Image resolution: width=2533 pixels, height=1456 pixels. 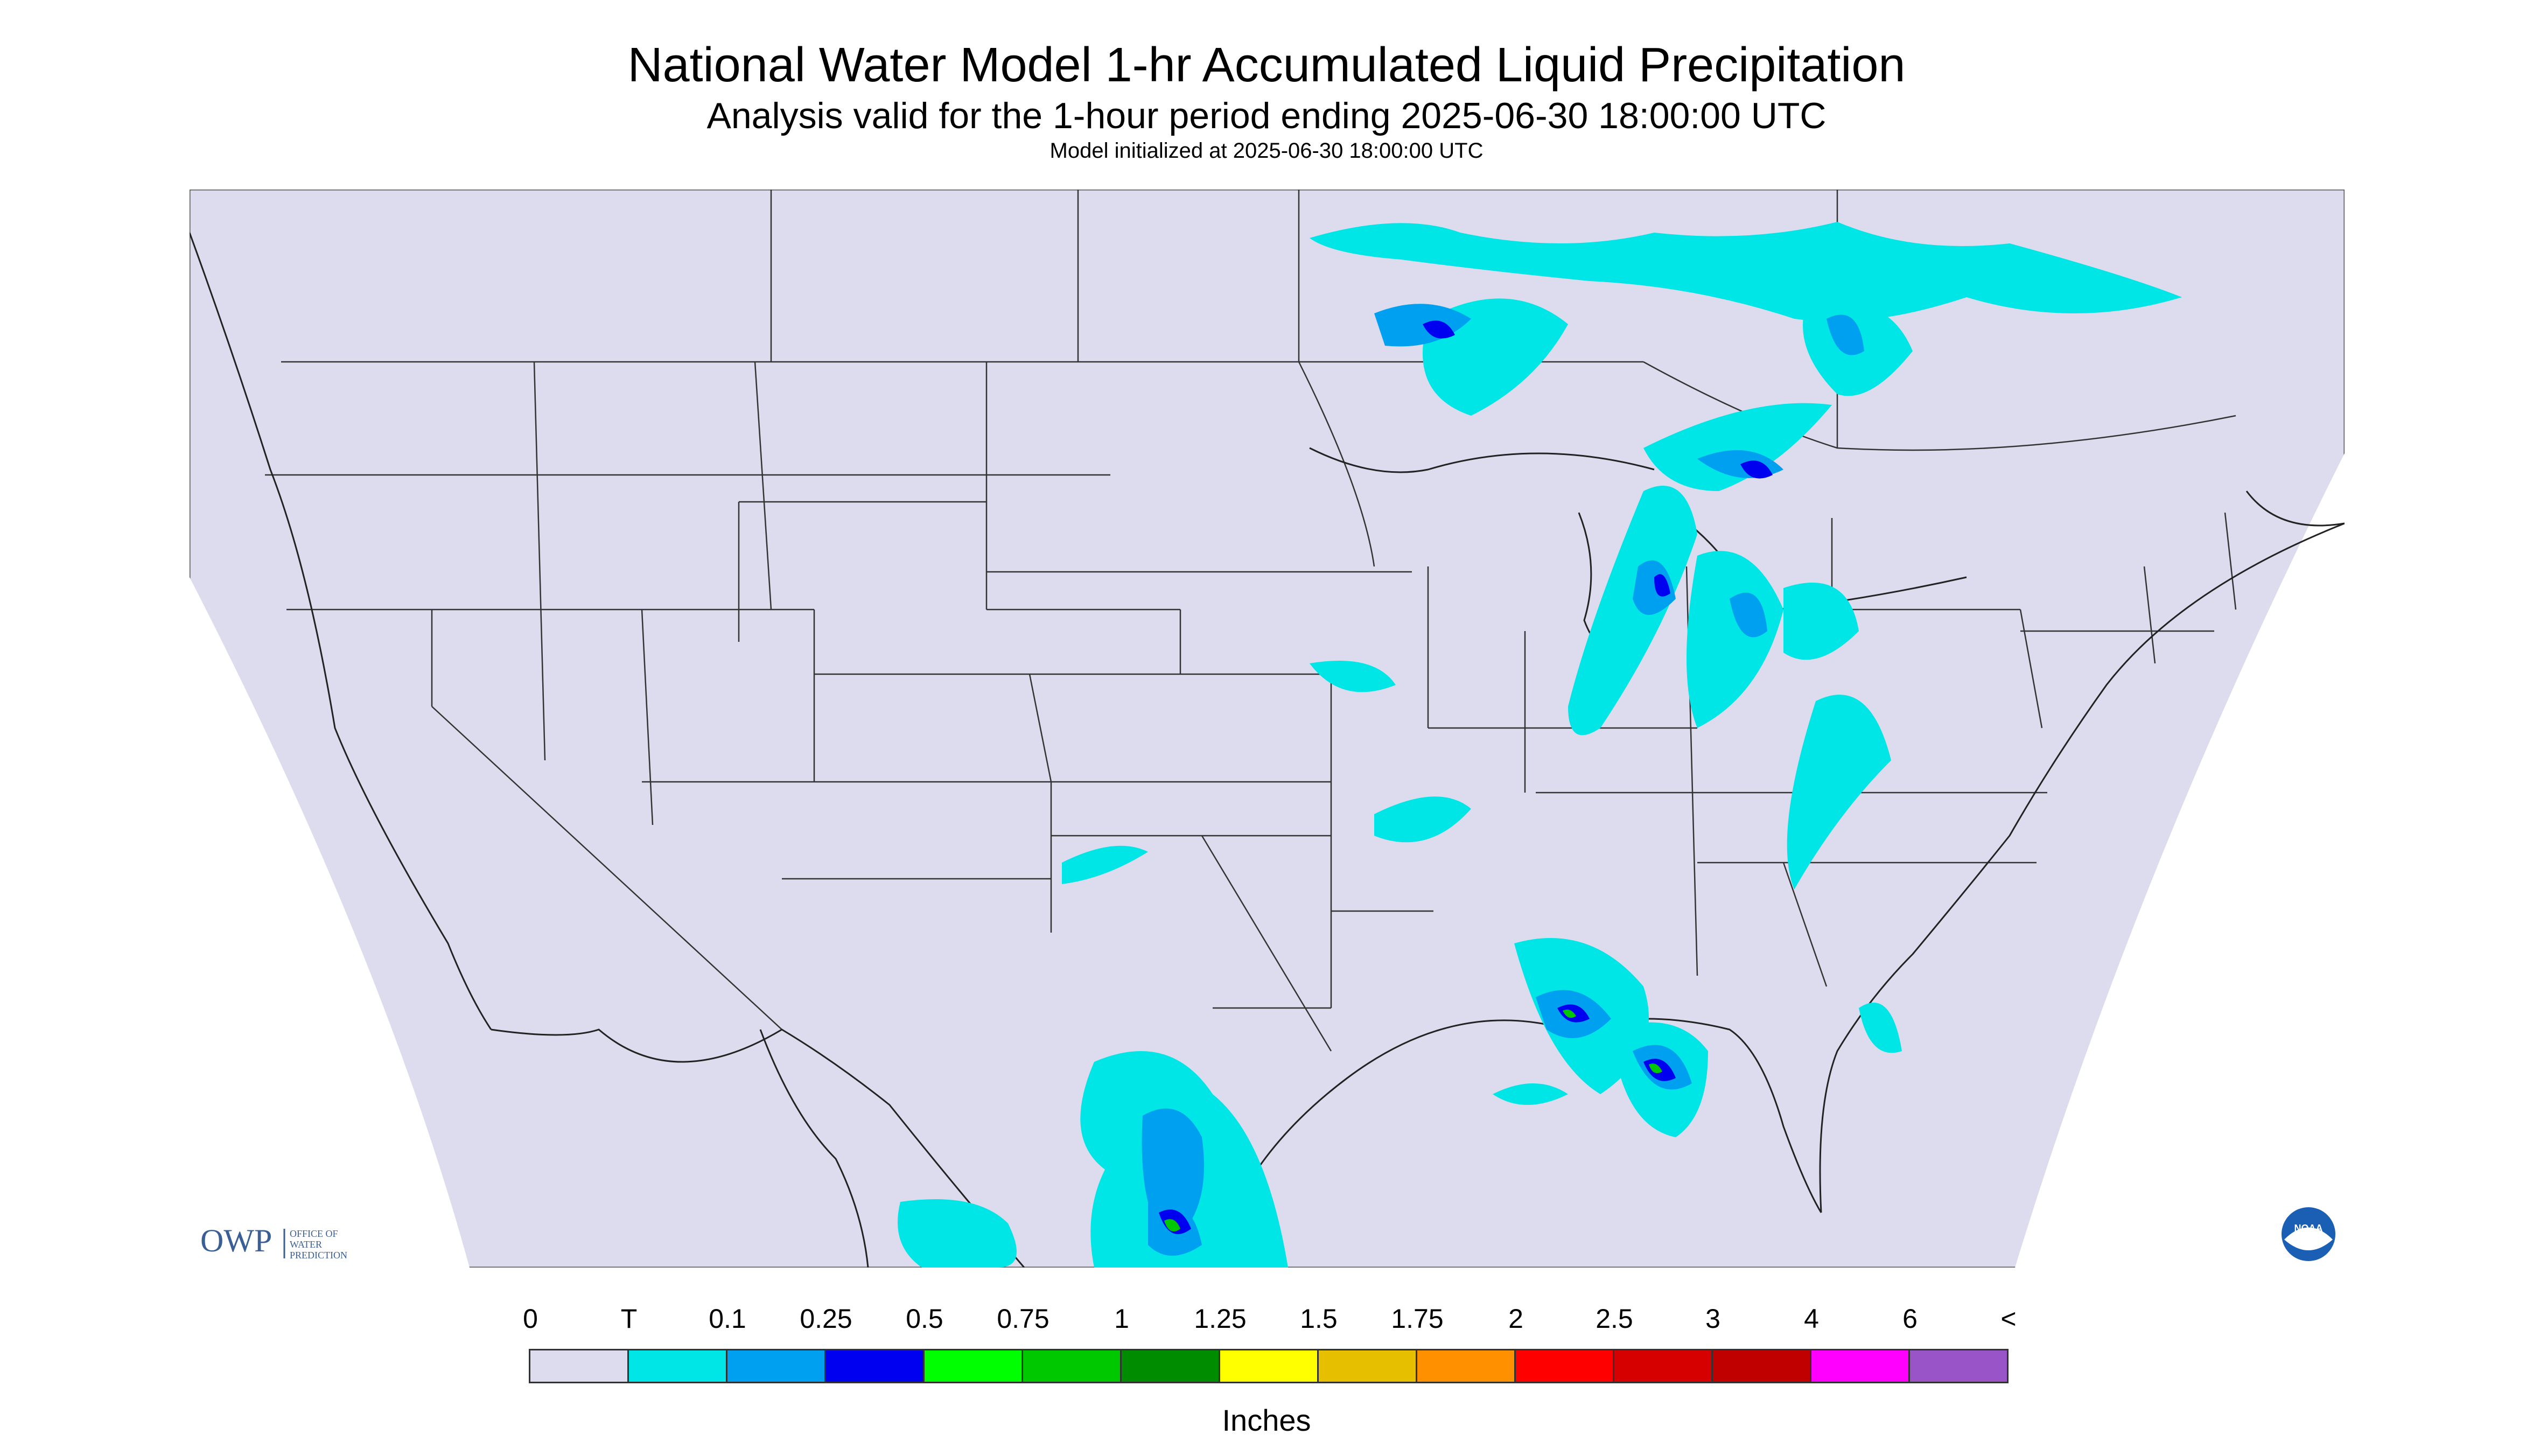 I want to click on scale-tick-label: 3, so click(x=1712, y=1319).